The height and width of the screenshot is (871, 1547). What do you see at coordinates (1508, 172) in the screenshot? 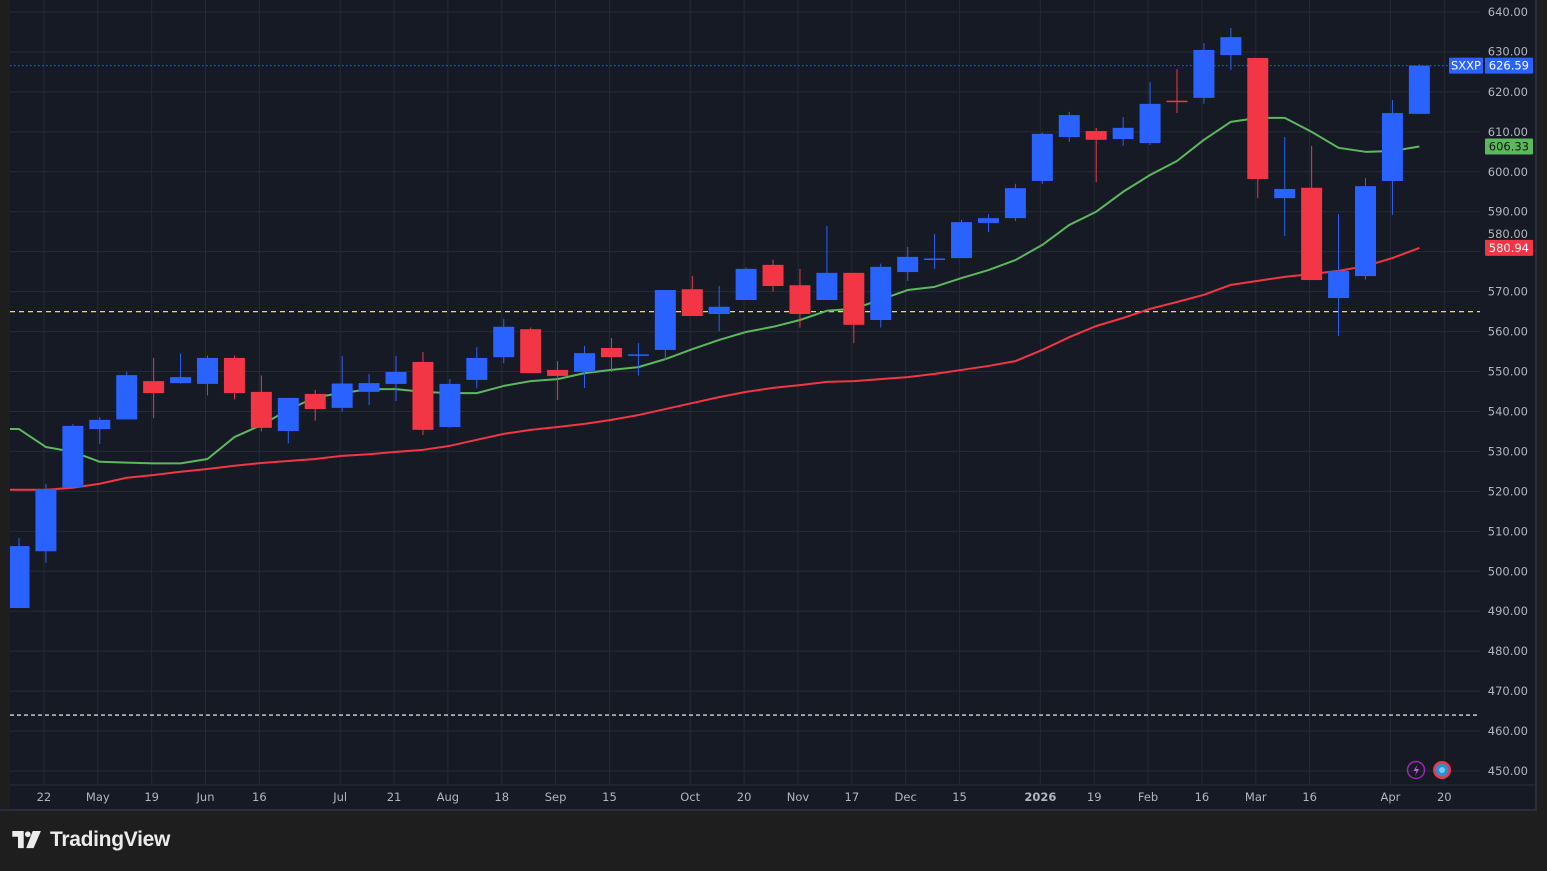
I see `y-tick-label: 600.00` at bounding box center [1508, 172].